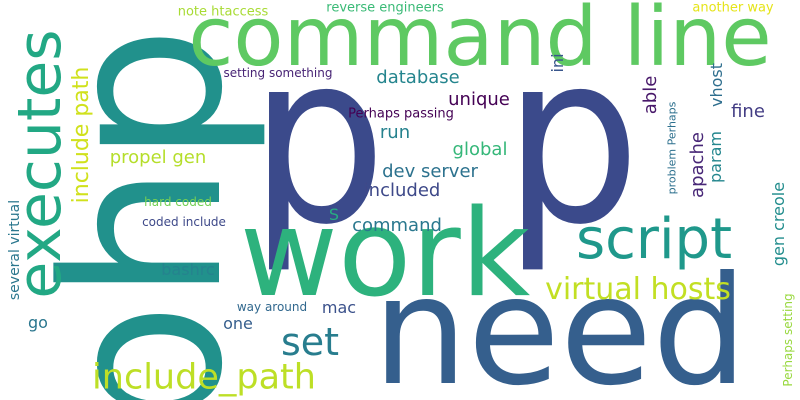  Describe the element at coordinates (310, 342) in the screenshot. I see `word-set: set` at that location.